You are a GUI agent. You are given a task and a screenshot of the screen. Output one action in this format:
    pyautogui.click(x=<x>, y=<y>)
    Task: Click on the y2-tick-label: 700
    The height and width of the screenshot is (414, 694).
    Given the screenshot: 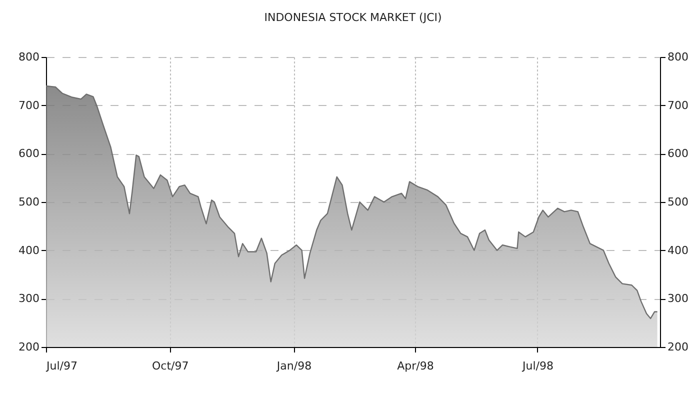 What is the action you would take?
    pyautogui.click(x=678, y=105)
    